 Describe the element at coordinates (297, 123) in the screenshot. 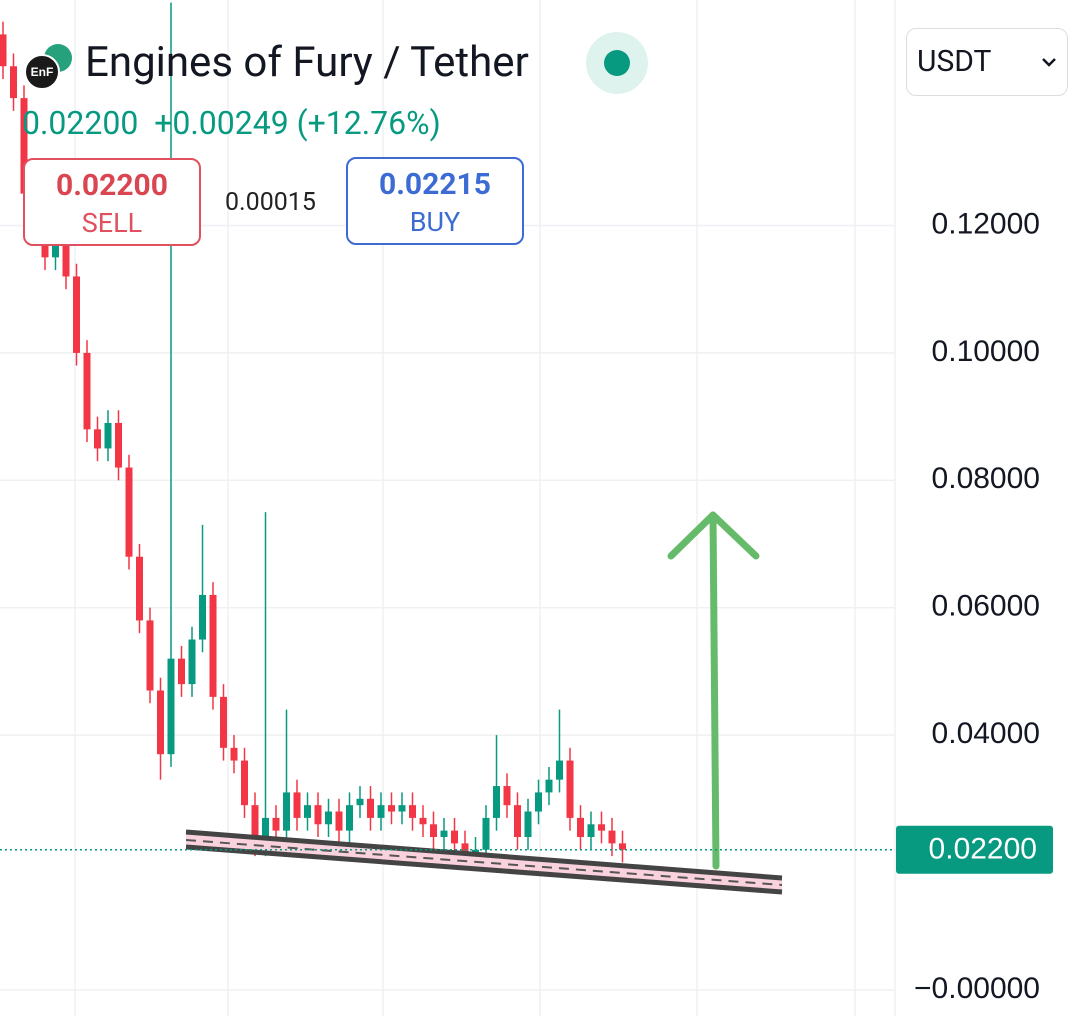

I see `price-change: +0.00249 (+12.76%)` at that location.